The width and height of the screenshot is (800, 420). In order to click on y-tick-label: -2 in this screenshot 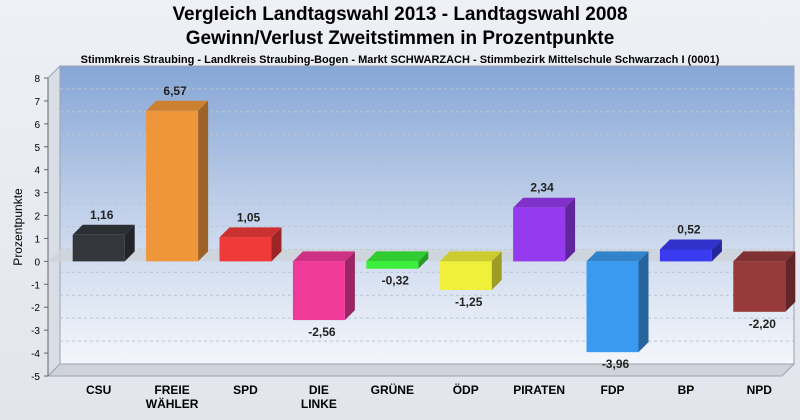, I will do `click(35, 308)`.